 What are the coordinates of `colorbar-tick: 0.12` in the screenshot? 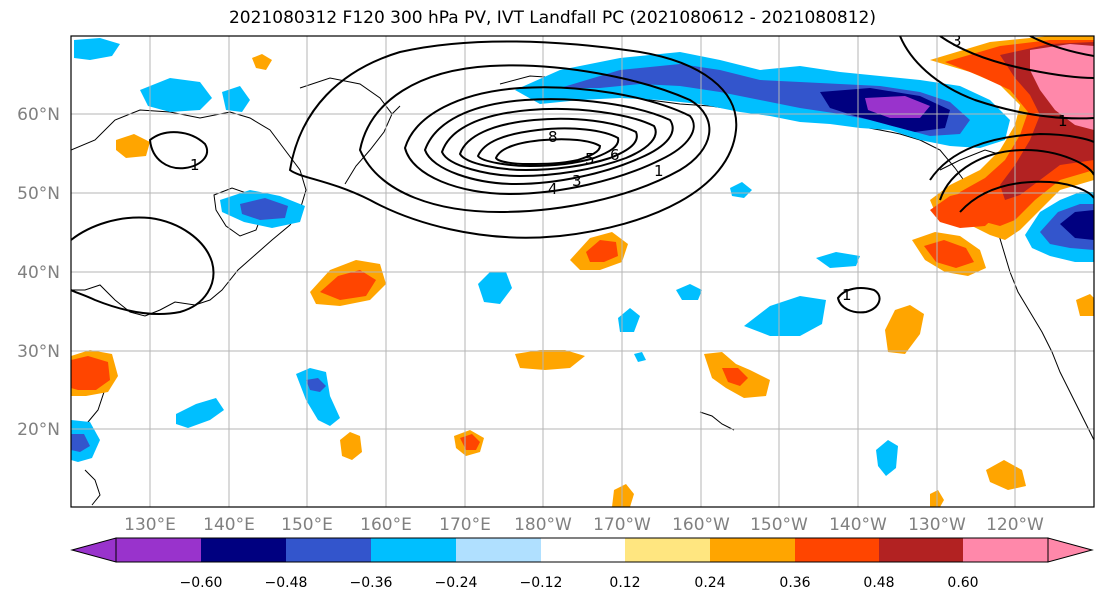 It's located at (624, 583).